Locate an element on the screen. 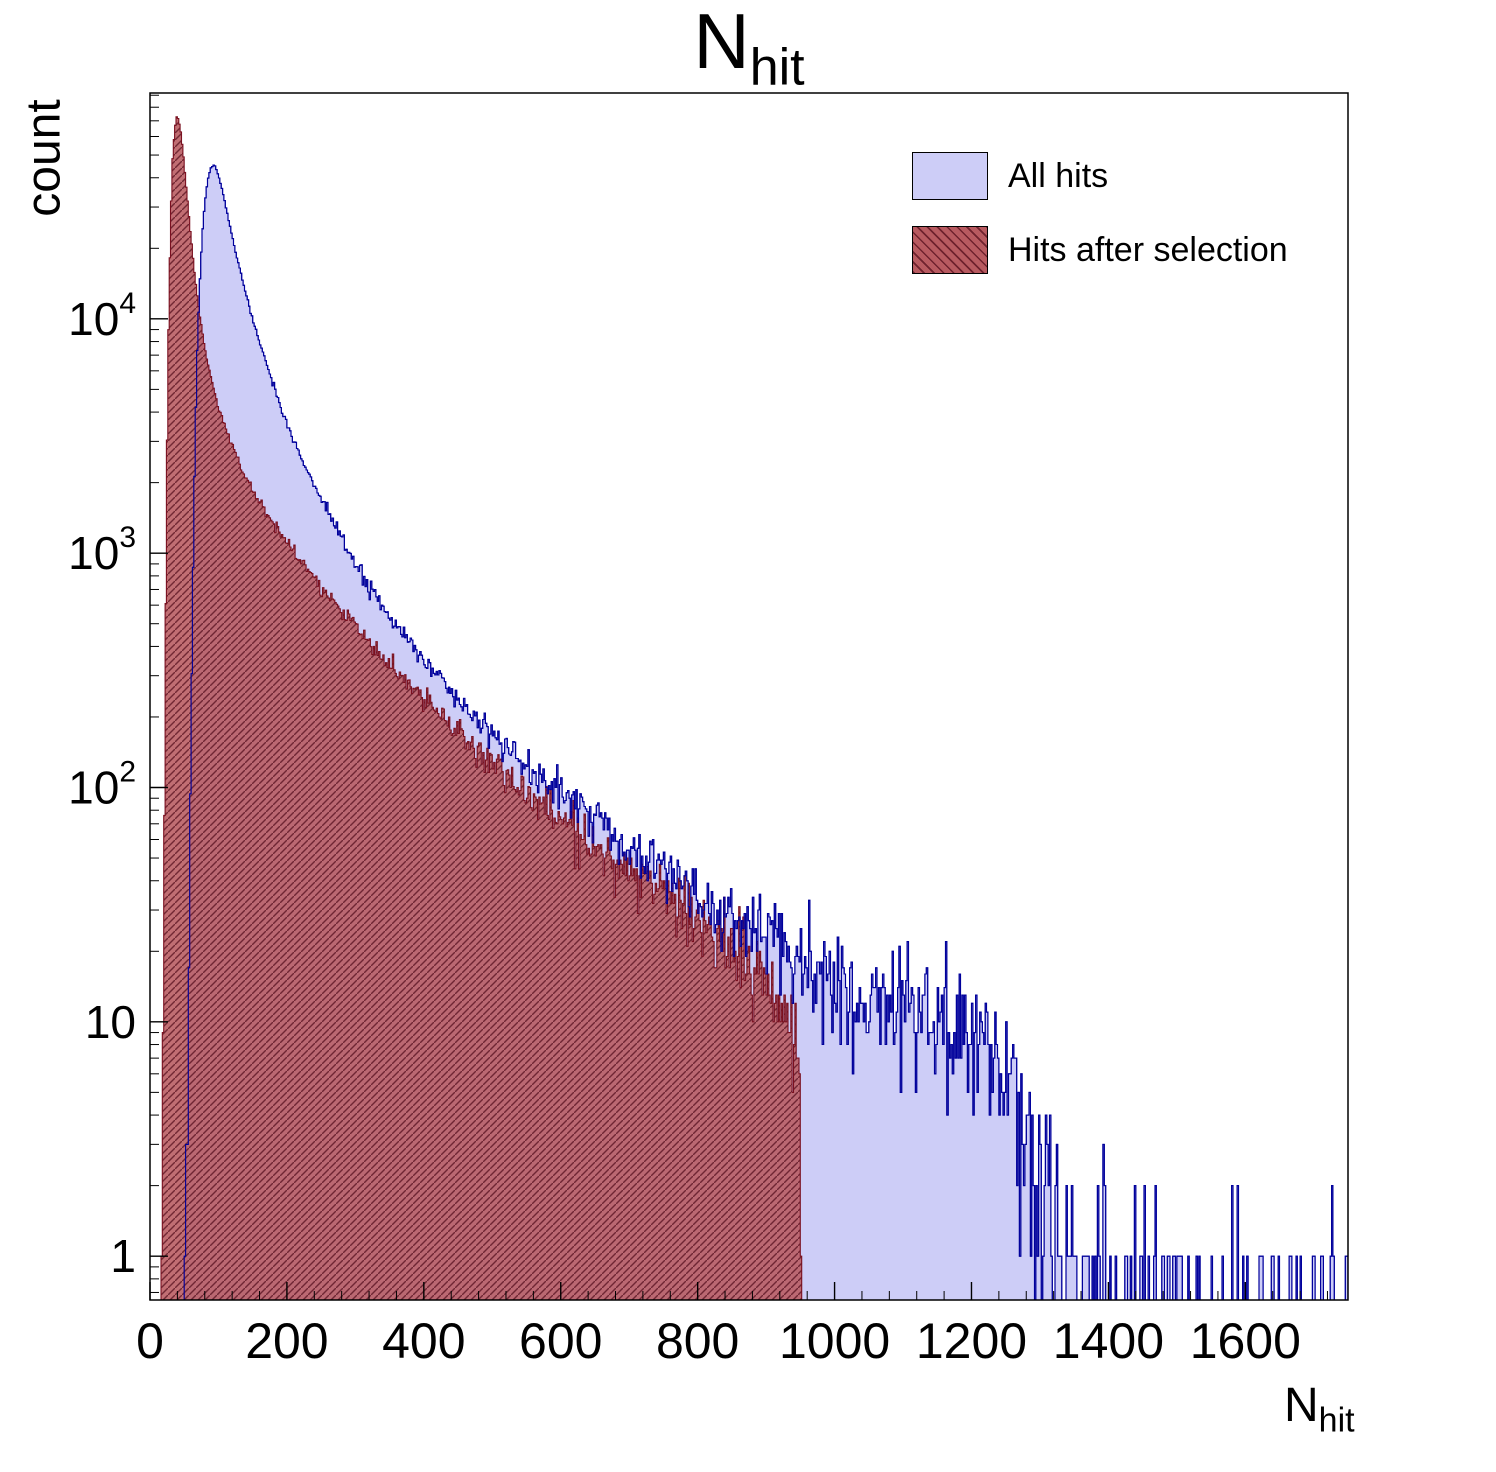 The image size is (1496, 1472). svg-text: 10² is located at coordinates (102, 785).